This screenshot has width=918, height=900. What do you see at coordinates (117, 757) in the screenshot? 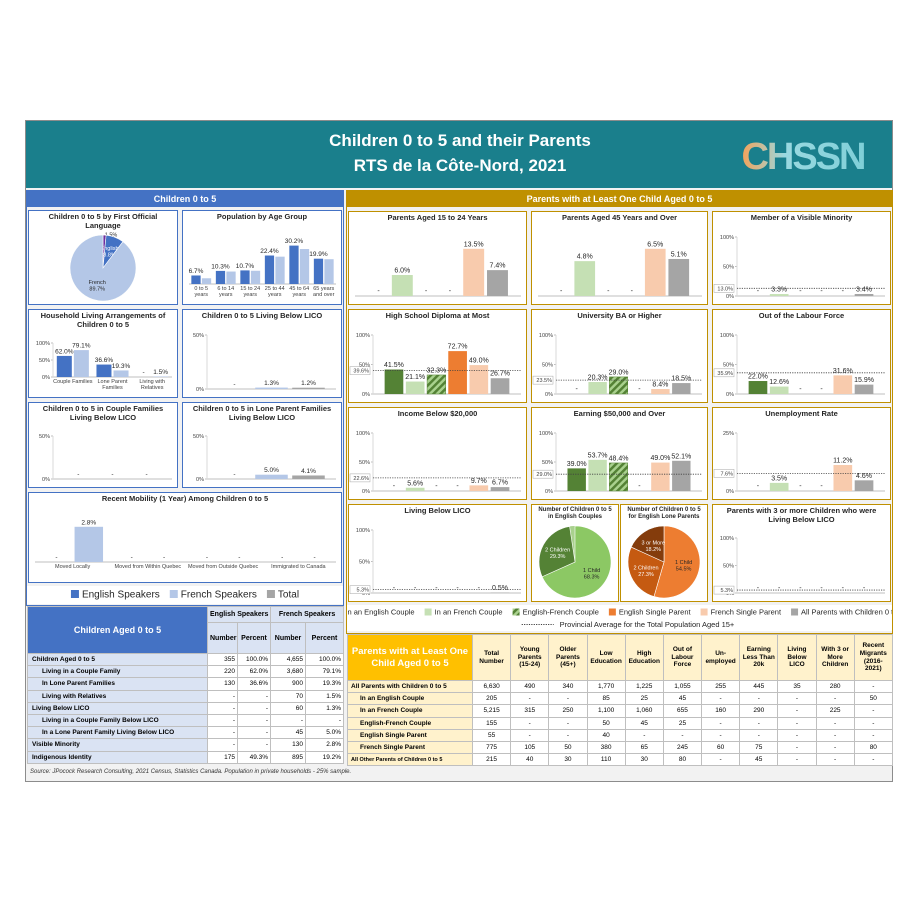
I see `row-label: Indigenous Identity` at bounding box center [117, 757].